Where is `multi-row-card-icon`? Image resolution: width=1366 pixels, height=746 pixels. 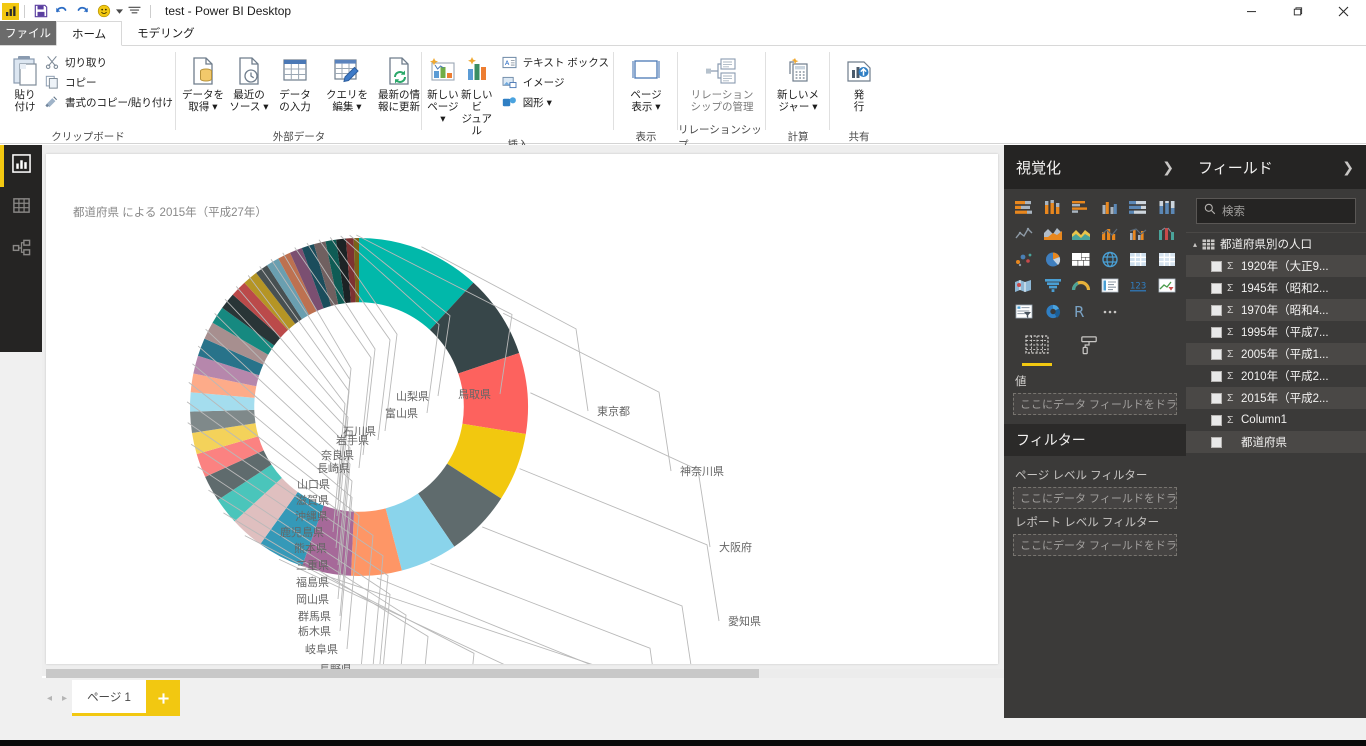
multi-row-card-icon is located at coordinates (1110, 285).